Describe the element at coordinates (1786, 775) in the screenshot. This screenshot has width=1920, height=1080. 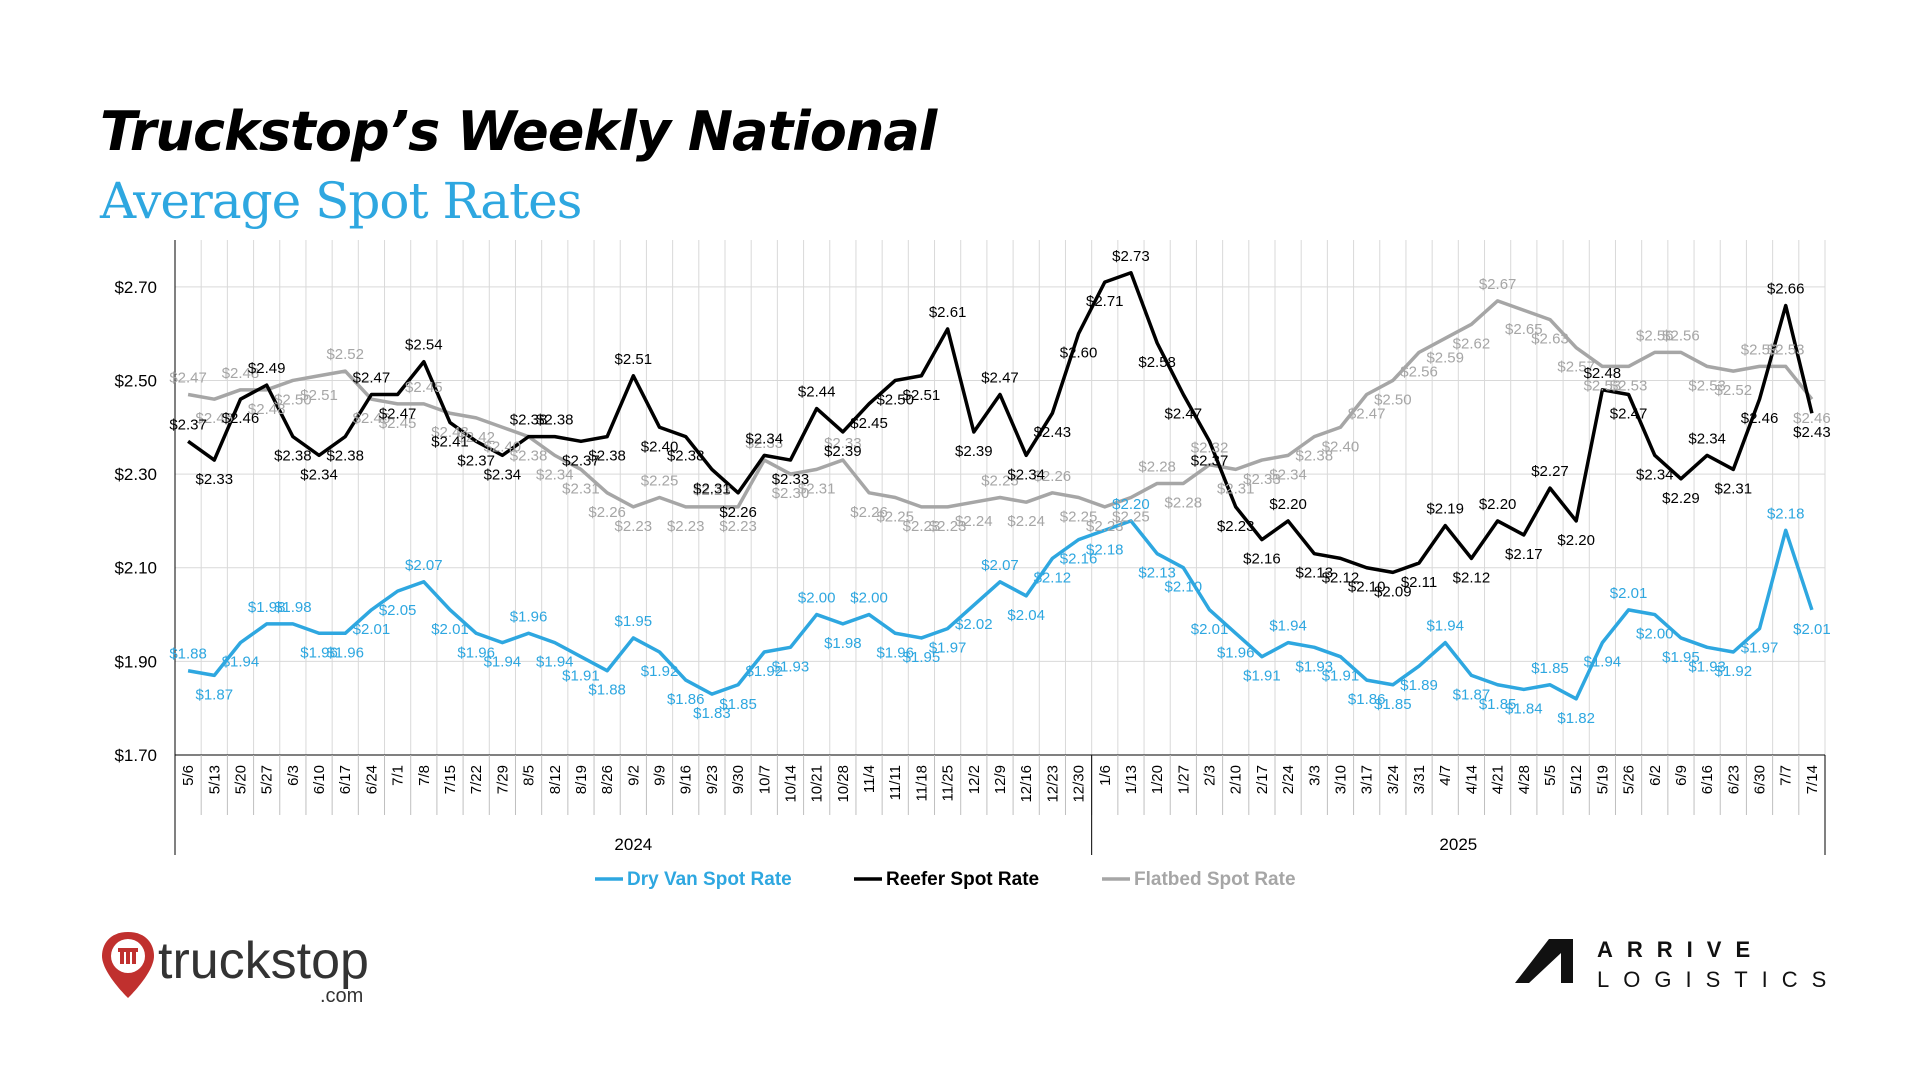
I see `x-tick-label: 7/7` at that location.